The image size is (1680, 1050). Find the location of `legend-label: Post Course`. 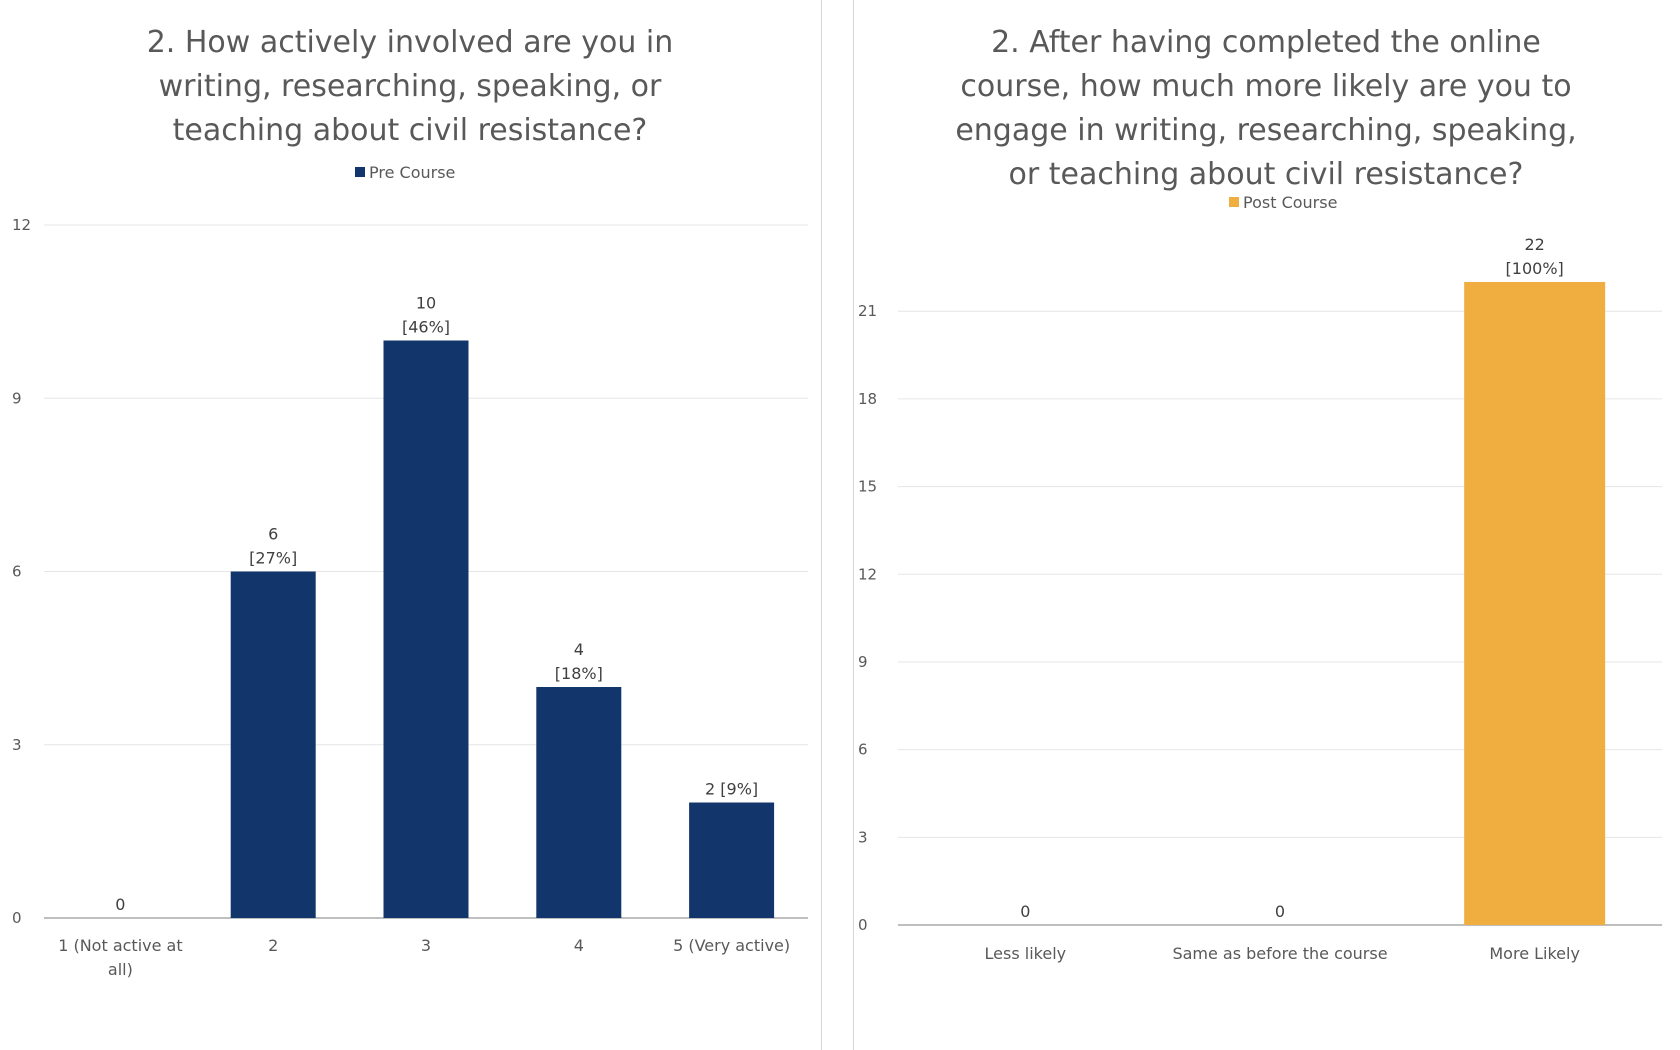

legend-label: Post Course is located at coordinates (1290, 202).